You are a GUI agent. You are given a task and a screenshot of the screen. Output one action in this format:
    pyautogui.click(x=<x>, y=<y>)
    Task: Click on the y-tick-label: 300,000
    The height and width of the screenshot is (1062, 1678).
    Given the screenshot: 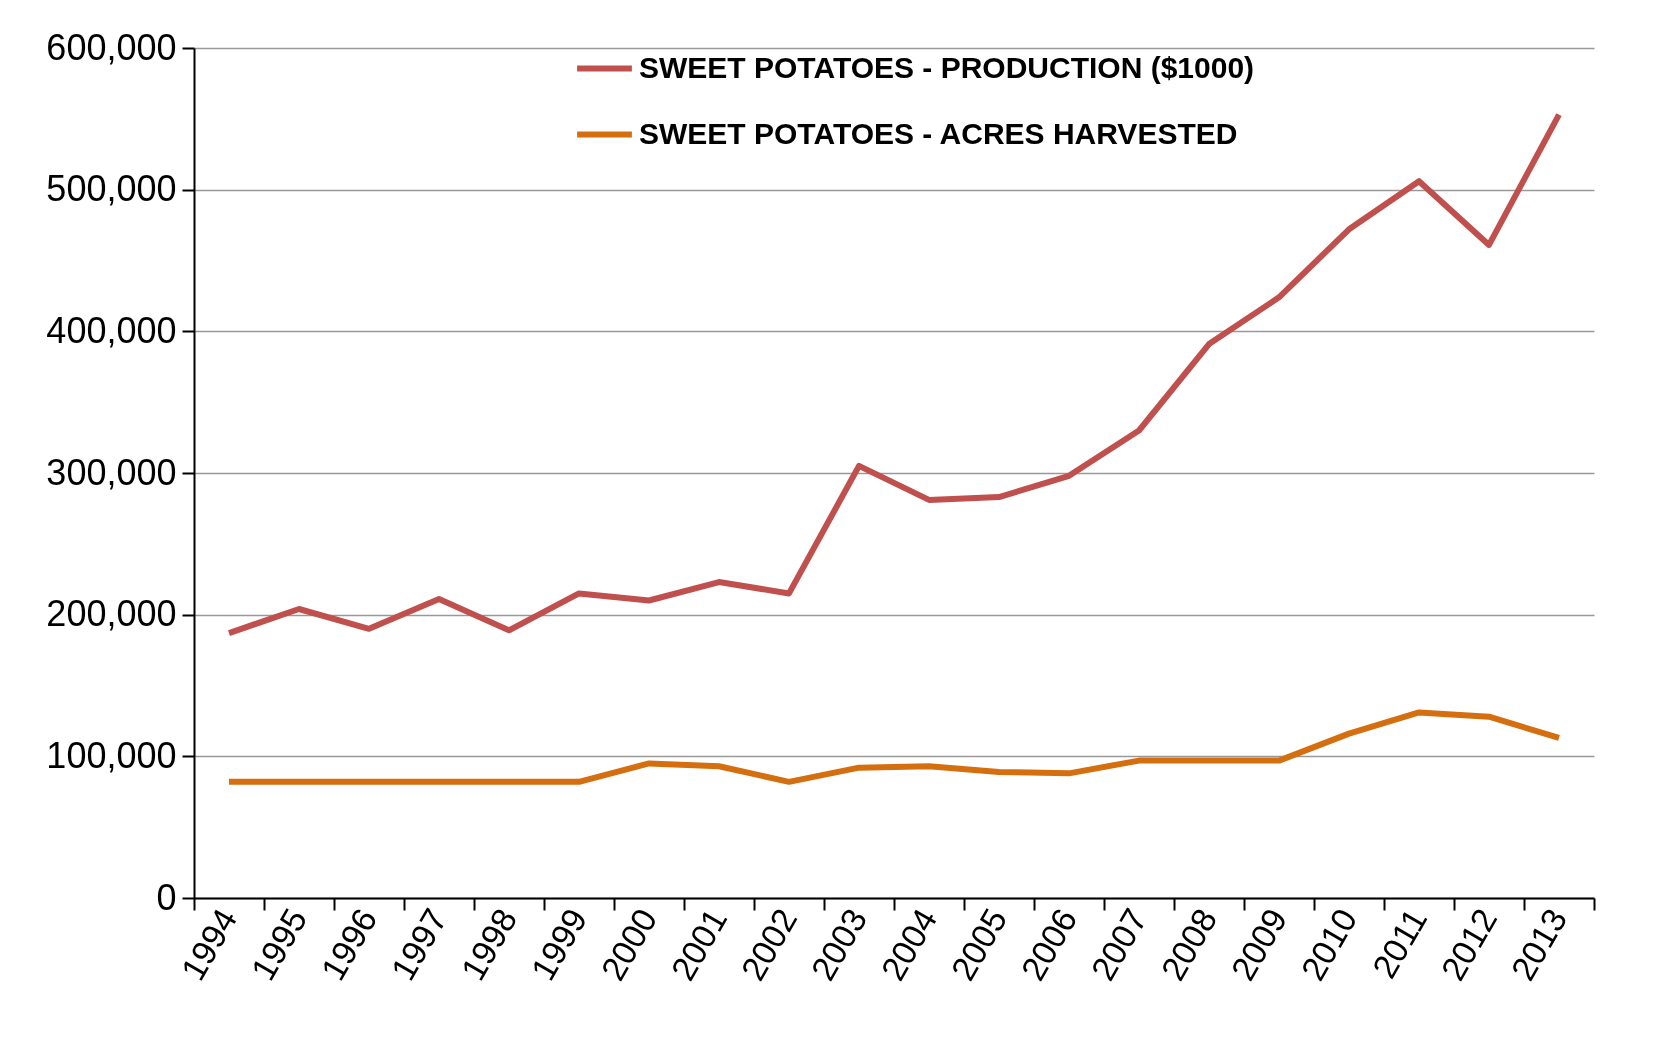 What is the action you would take?
    pyautogui.click(x=111, y=472)
    